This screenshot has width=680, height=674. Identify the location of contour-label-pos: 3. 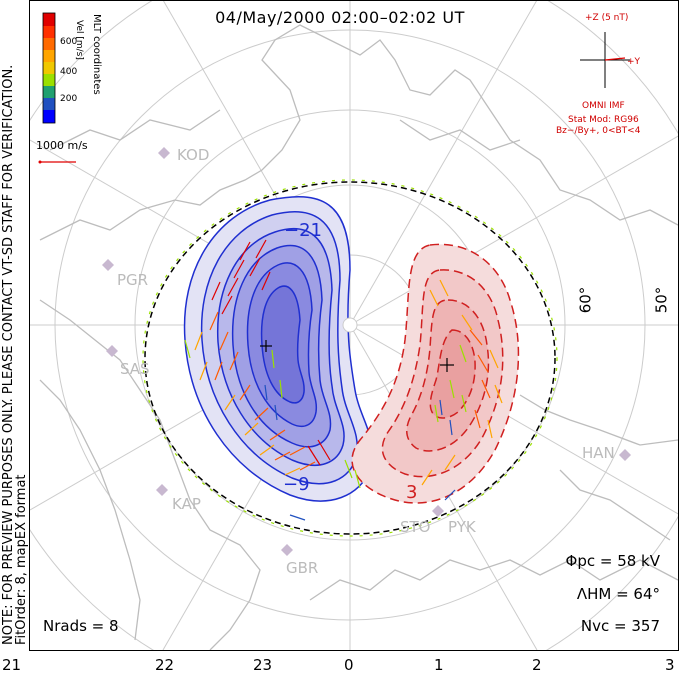
(412, 492).